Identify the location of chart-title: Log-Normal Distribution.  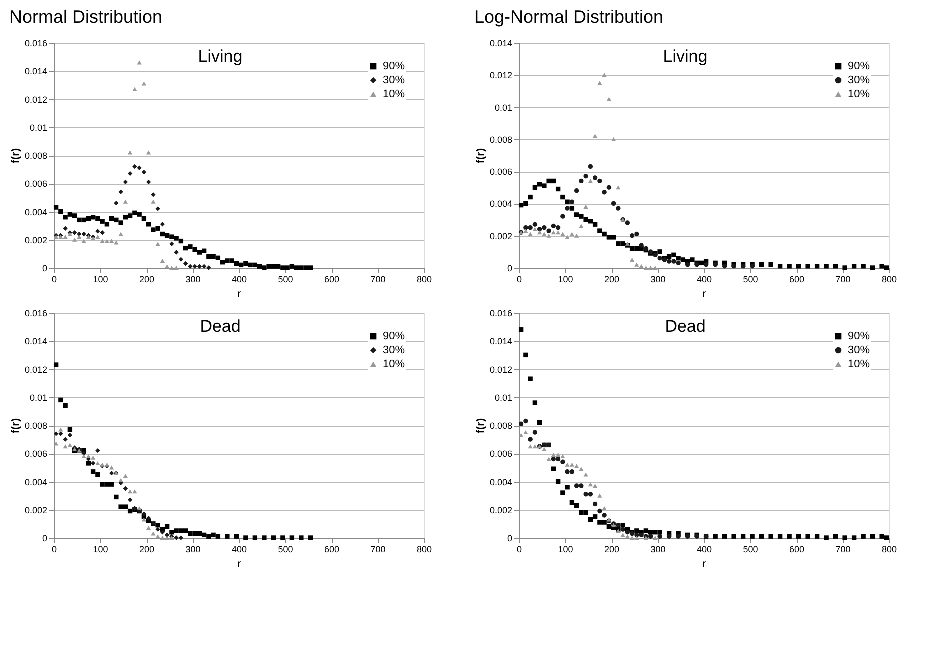
(569, 17).